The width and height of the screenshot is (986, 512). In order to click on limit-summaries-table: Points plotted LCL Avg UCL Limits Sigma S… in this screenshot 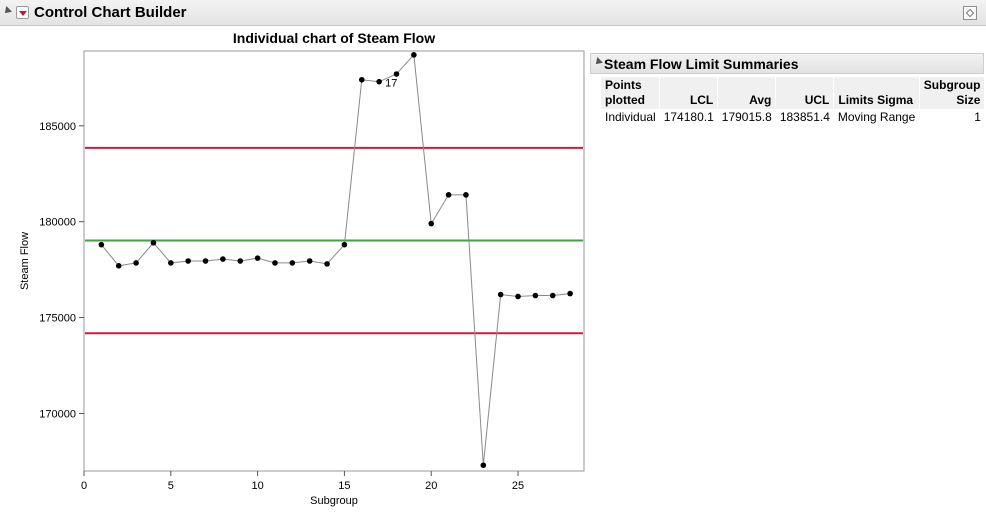, I will do `click(793, 101)`.